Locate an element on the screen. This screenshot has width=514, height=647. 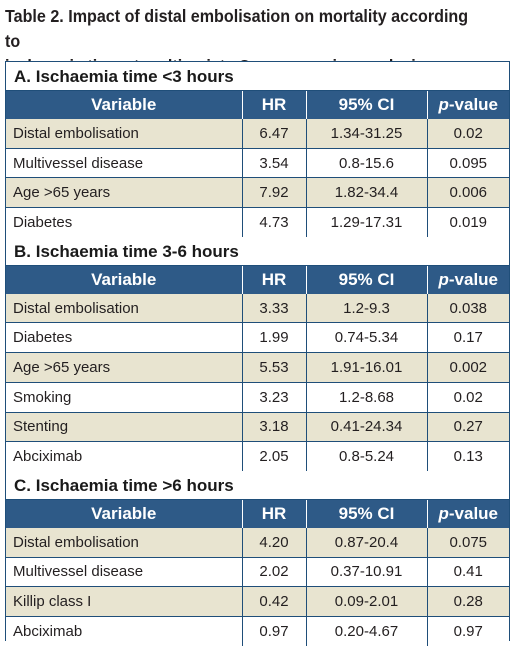
cell-hr: 3.23 is located at coordinates (274, 396).